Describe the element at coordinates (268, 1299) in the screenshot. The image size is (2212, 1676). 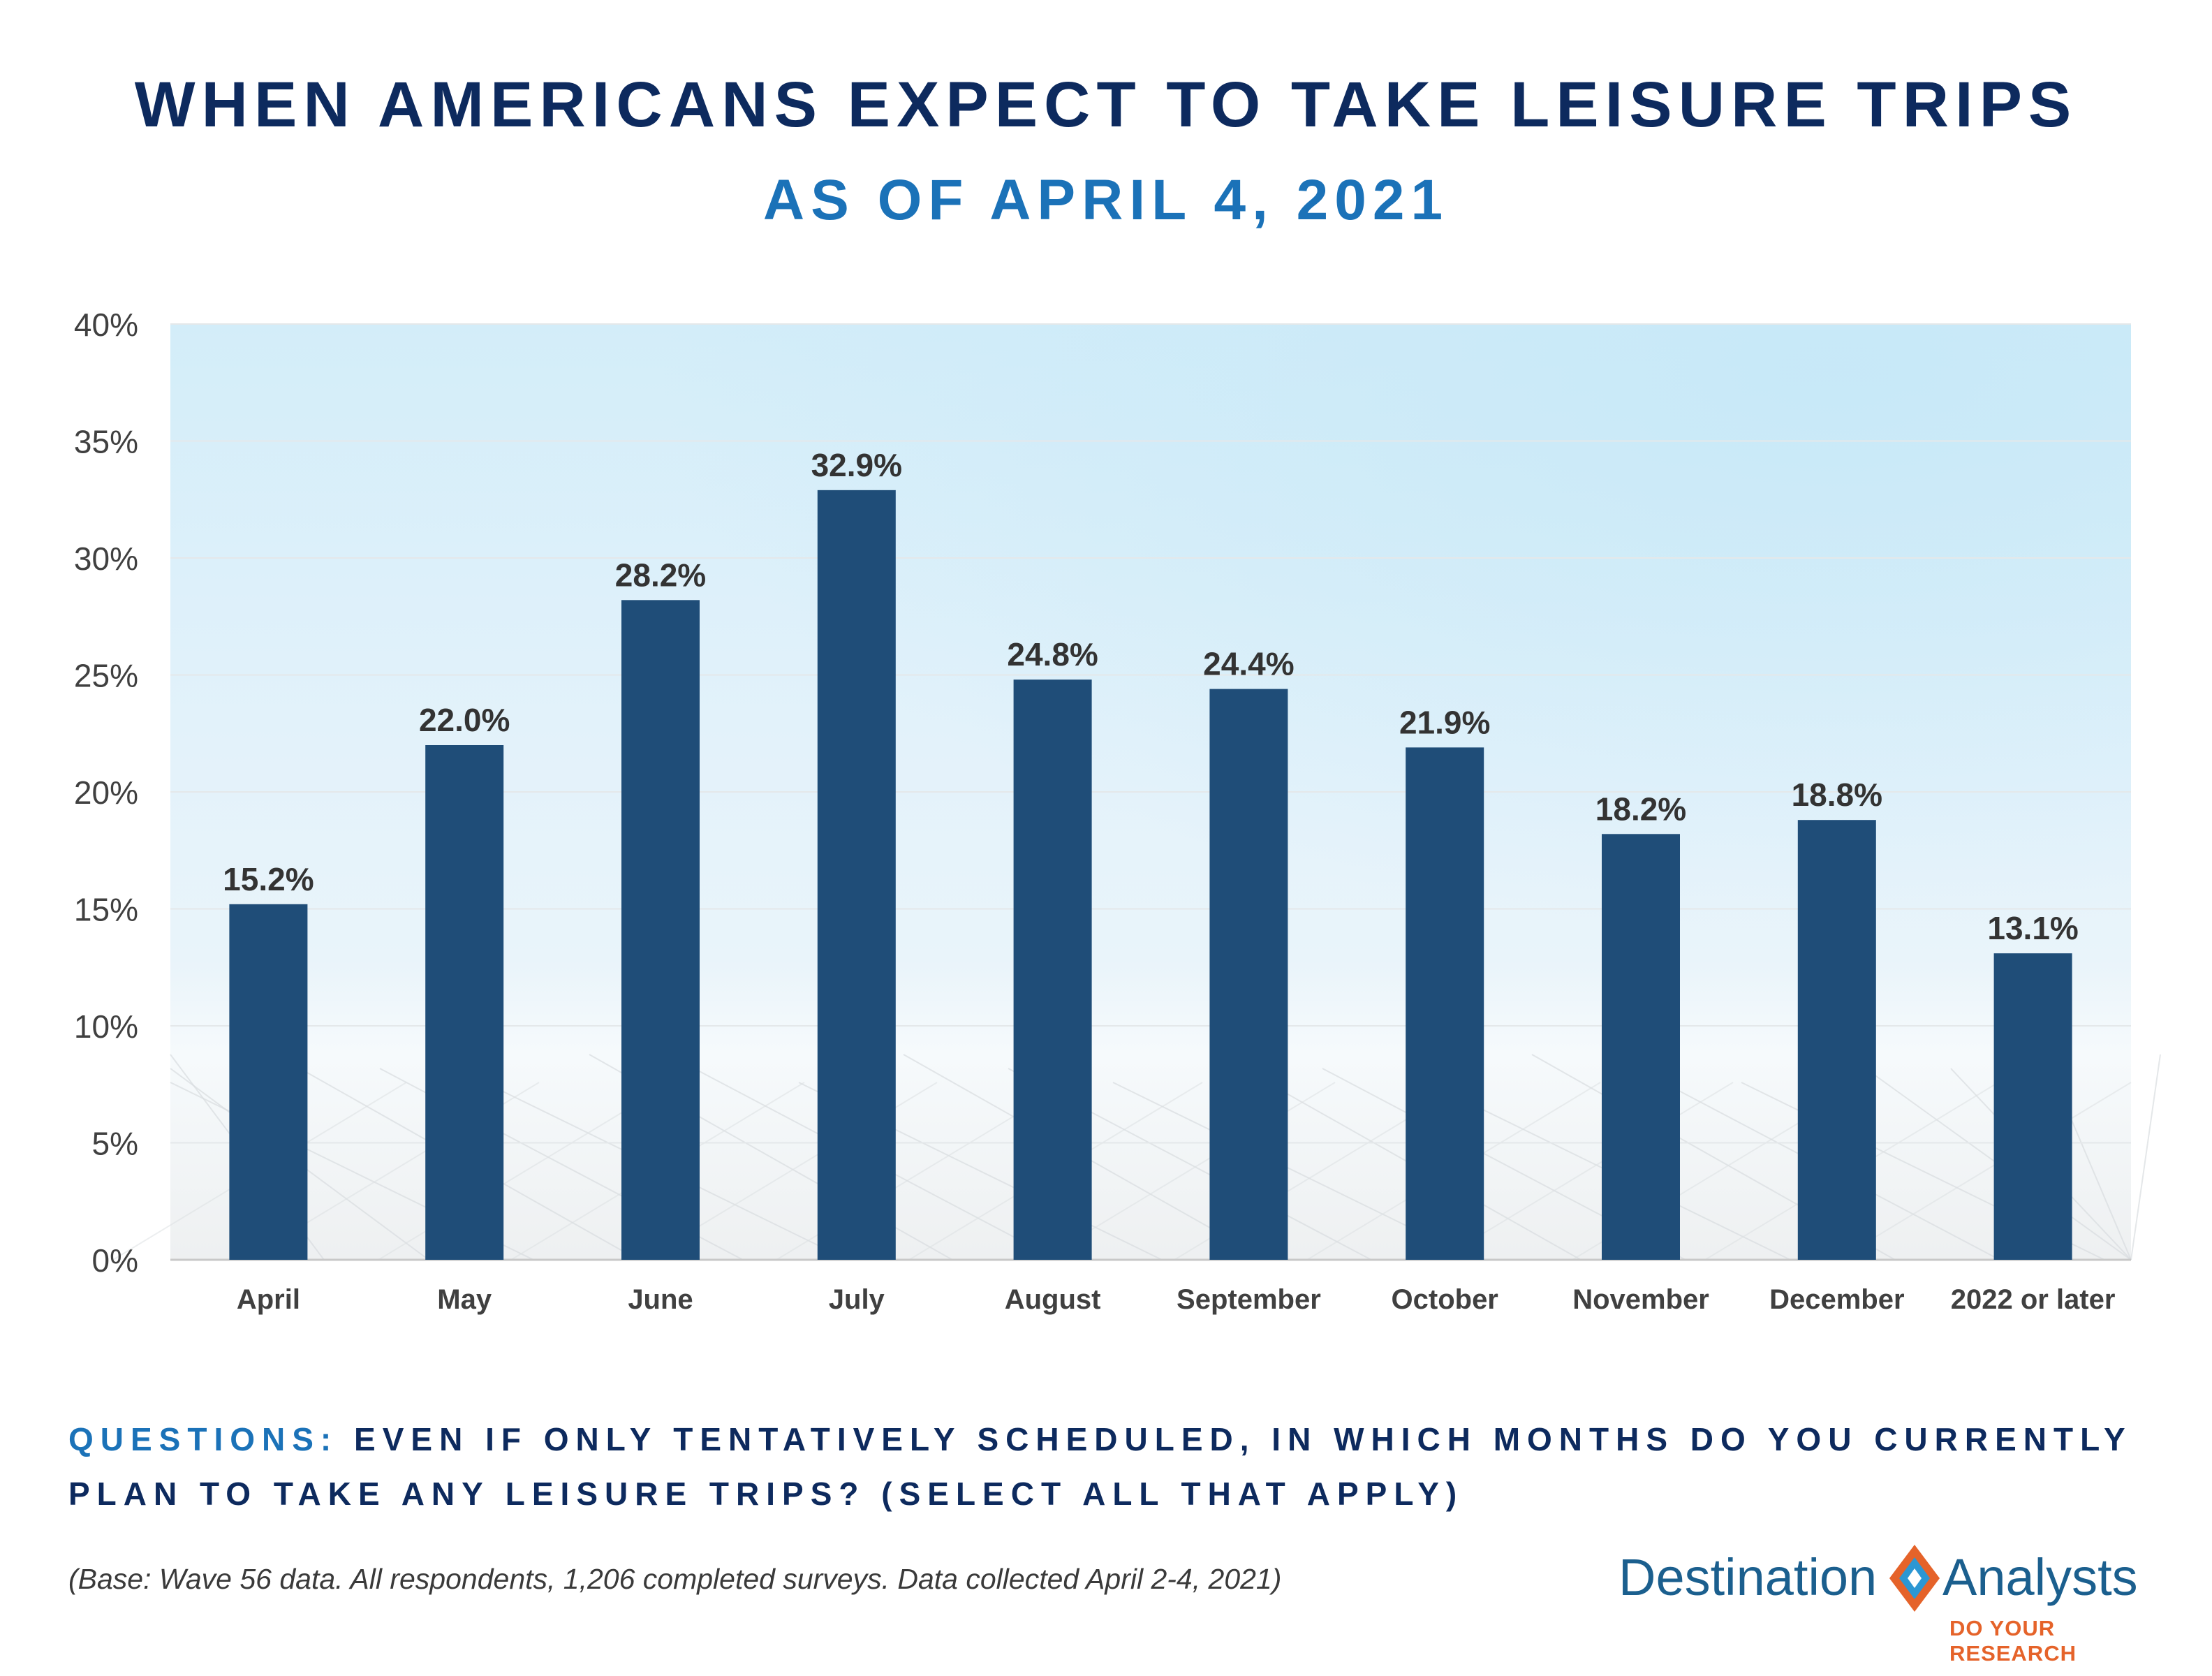
I see `x-tick-label: April` at that location.